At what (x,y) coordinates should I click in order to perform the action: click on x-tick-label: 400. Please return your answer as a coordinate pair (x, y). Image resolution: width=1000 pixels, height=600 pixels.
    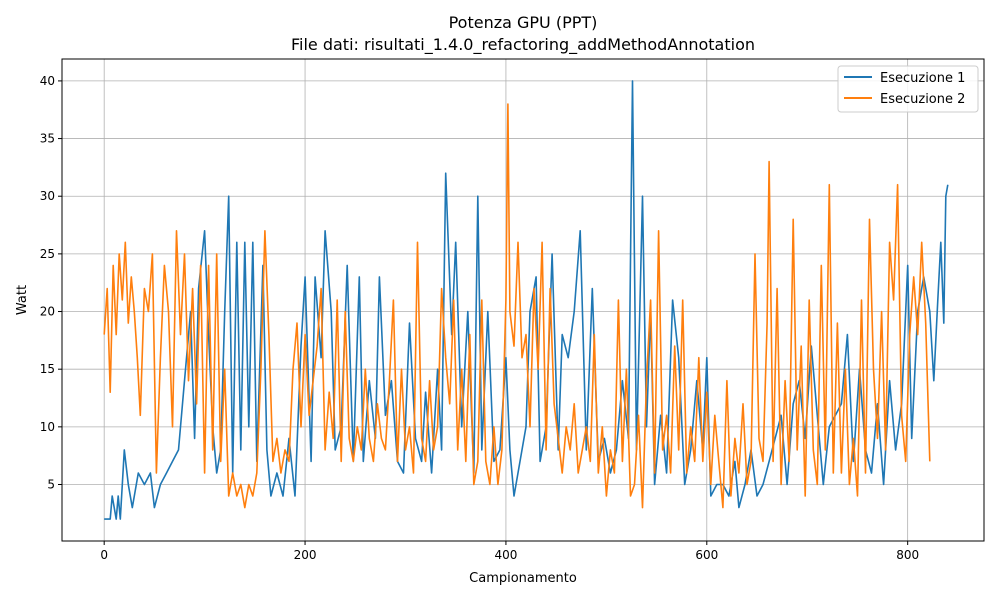
    Looking at the image, I should click on (505, 555).